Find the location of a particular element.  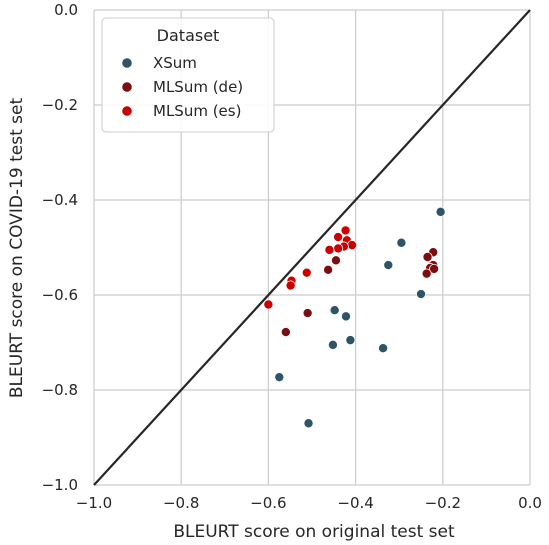

y-tick-label-1: −0.8 is located at coordinates (60, 390).